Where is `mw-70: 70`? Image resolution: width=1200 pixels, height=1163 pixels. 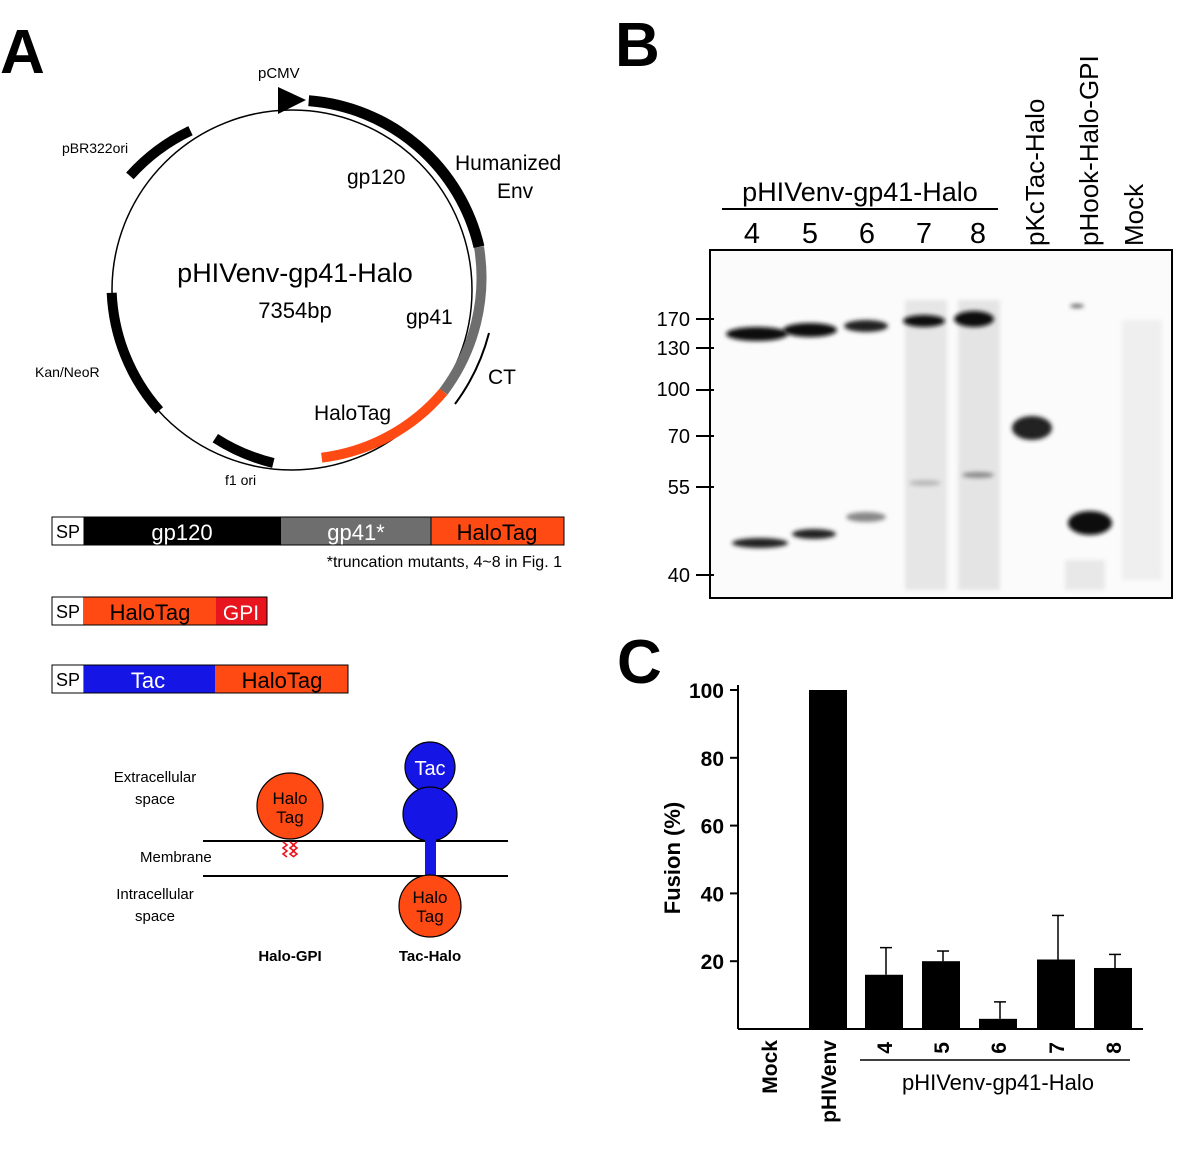
mw-70: 70 is located at coordinates (679, 437).